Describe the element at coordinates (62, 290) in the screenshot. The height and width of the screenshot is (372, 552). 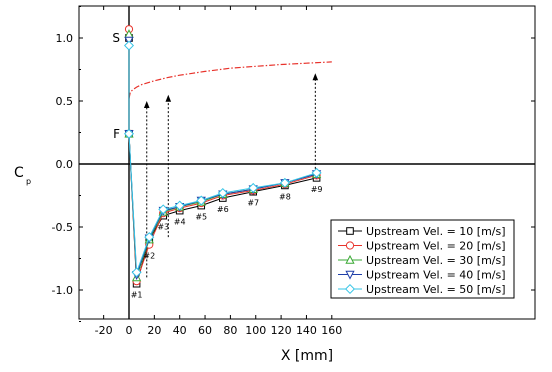
I see `y-tick-label: -1.0` at that location.